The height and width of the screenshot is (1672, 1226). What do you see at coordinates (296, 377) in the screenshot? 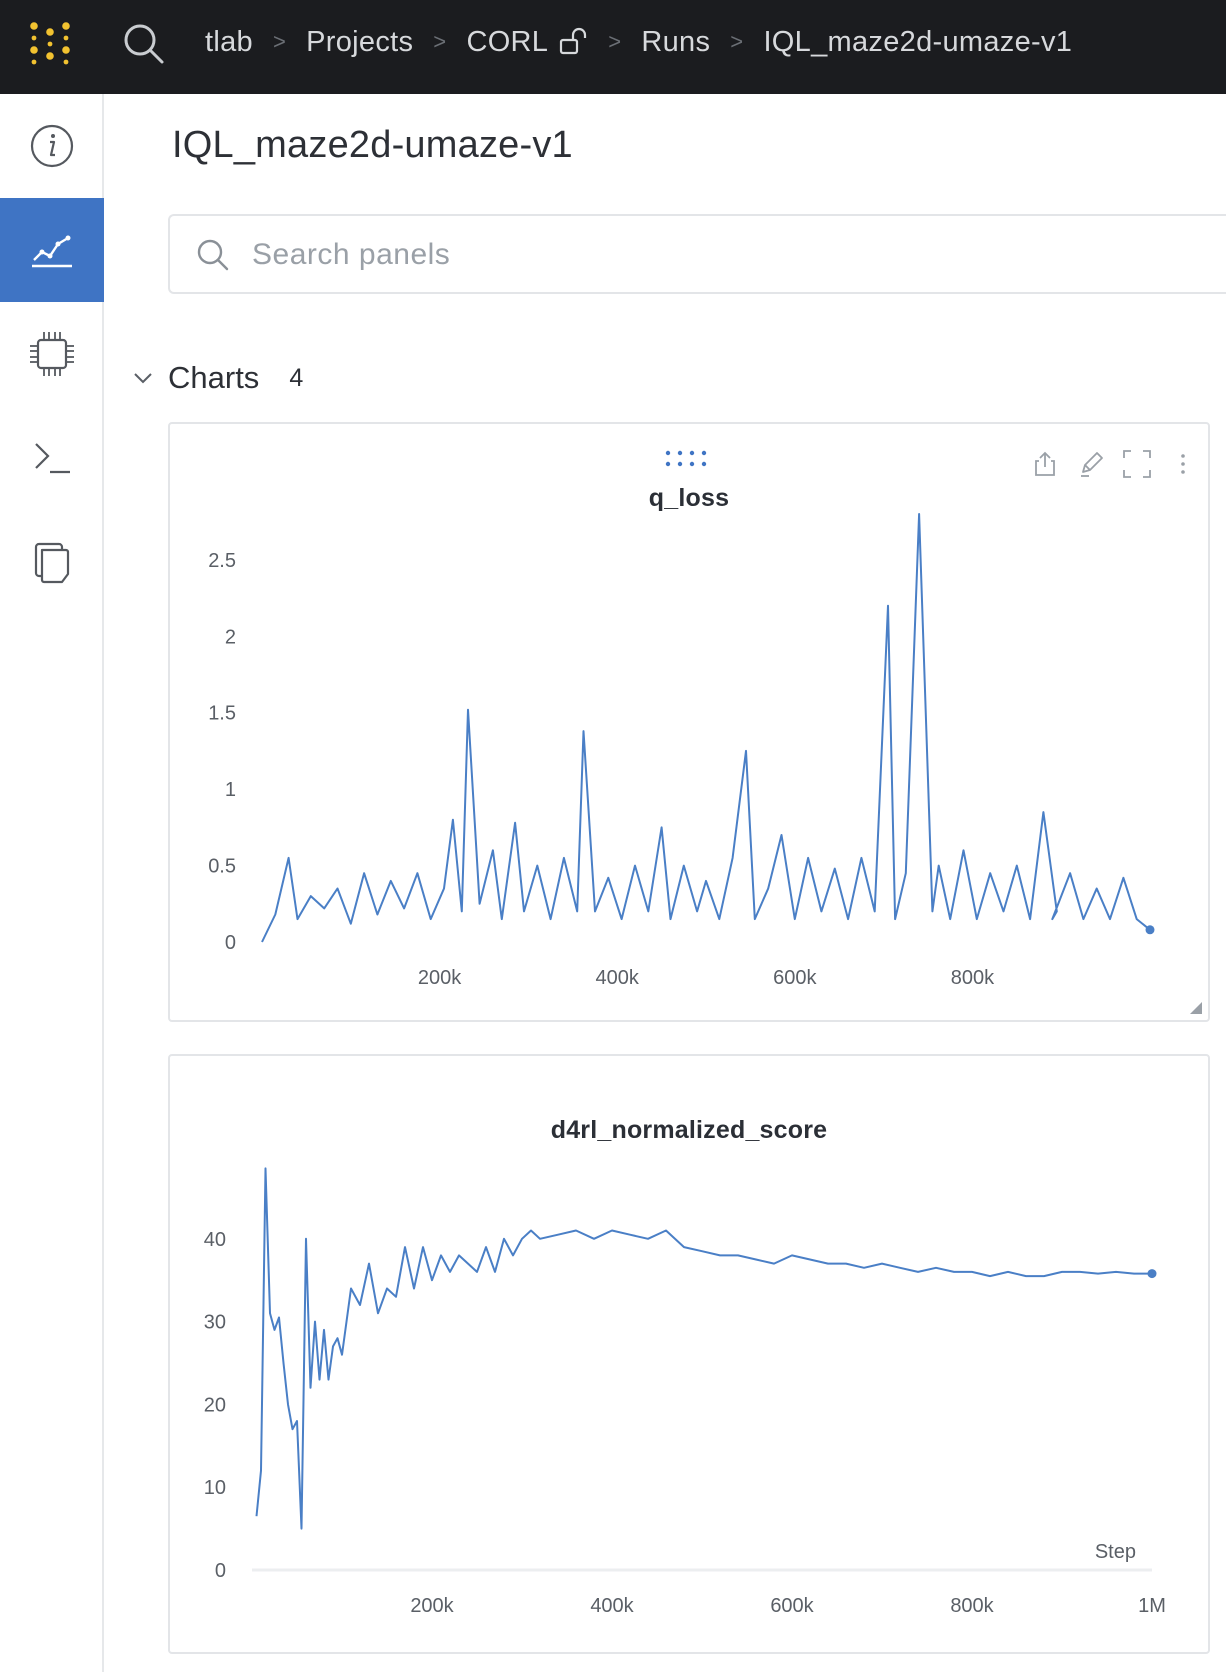
I see `section-count: 4` at bounding box center [296, 377].